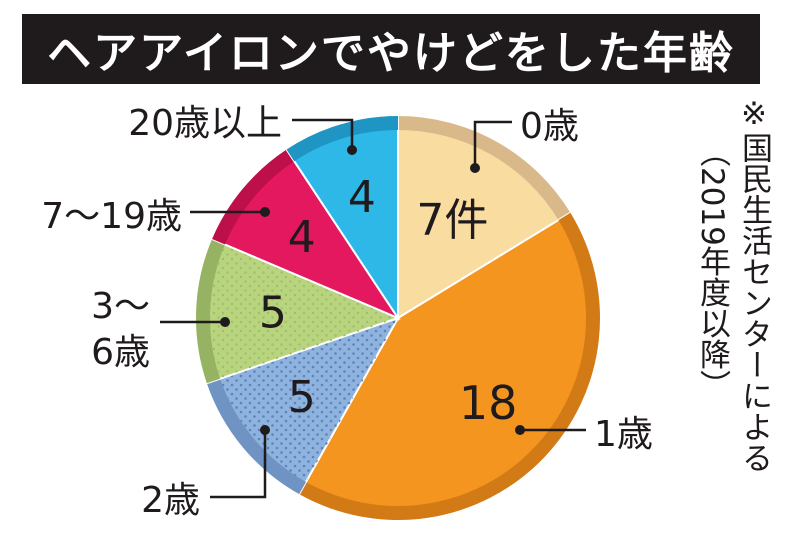 Image resolution: width=800 pixels, height=546 pixels. Describe the element at coordinates (210, 311) in the screenshot. I see `pie-slice-3-rim` at that location.